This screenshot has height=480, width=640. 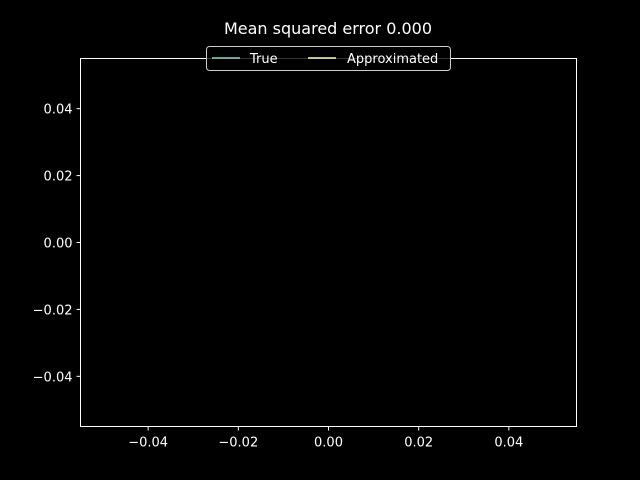 I want to click on y-tick-label: −0.04, so click(x=53, y=377).